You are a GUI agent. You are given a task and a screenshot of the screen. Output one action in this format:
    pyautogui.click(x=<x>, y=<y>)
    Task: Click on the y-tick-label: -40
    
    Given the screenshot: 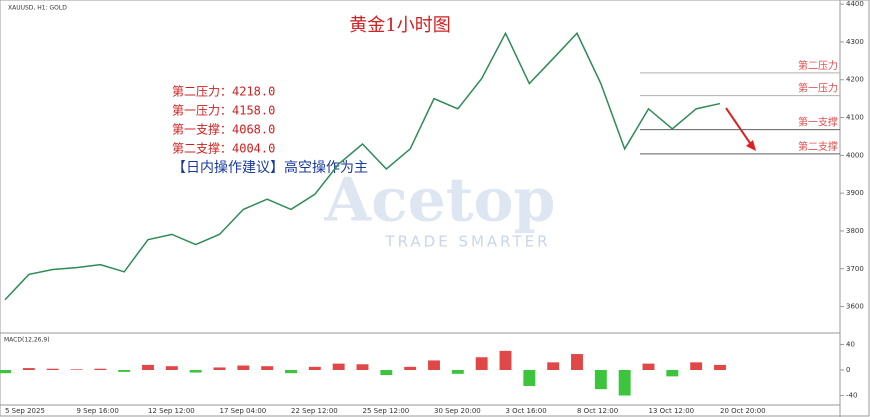 What is the action you would take?
    pyautogui.click(x=851, y=396)
    